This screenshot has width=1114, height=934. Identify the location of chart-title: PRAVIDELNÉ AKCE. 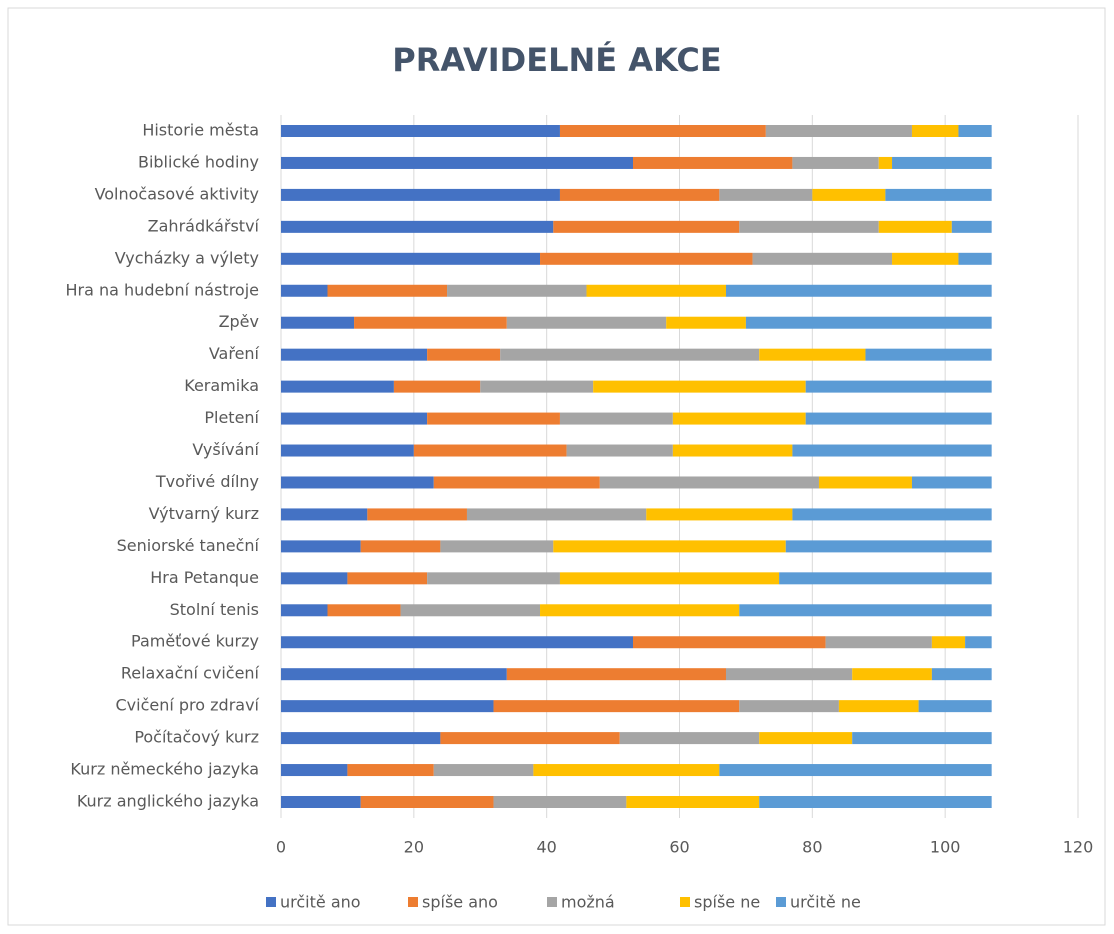
(556, 60).